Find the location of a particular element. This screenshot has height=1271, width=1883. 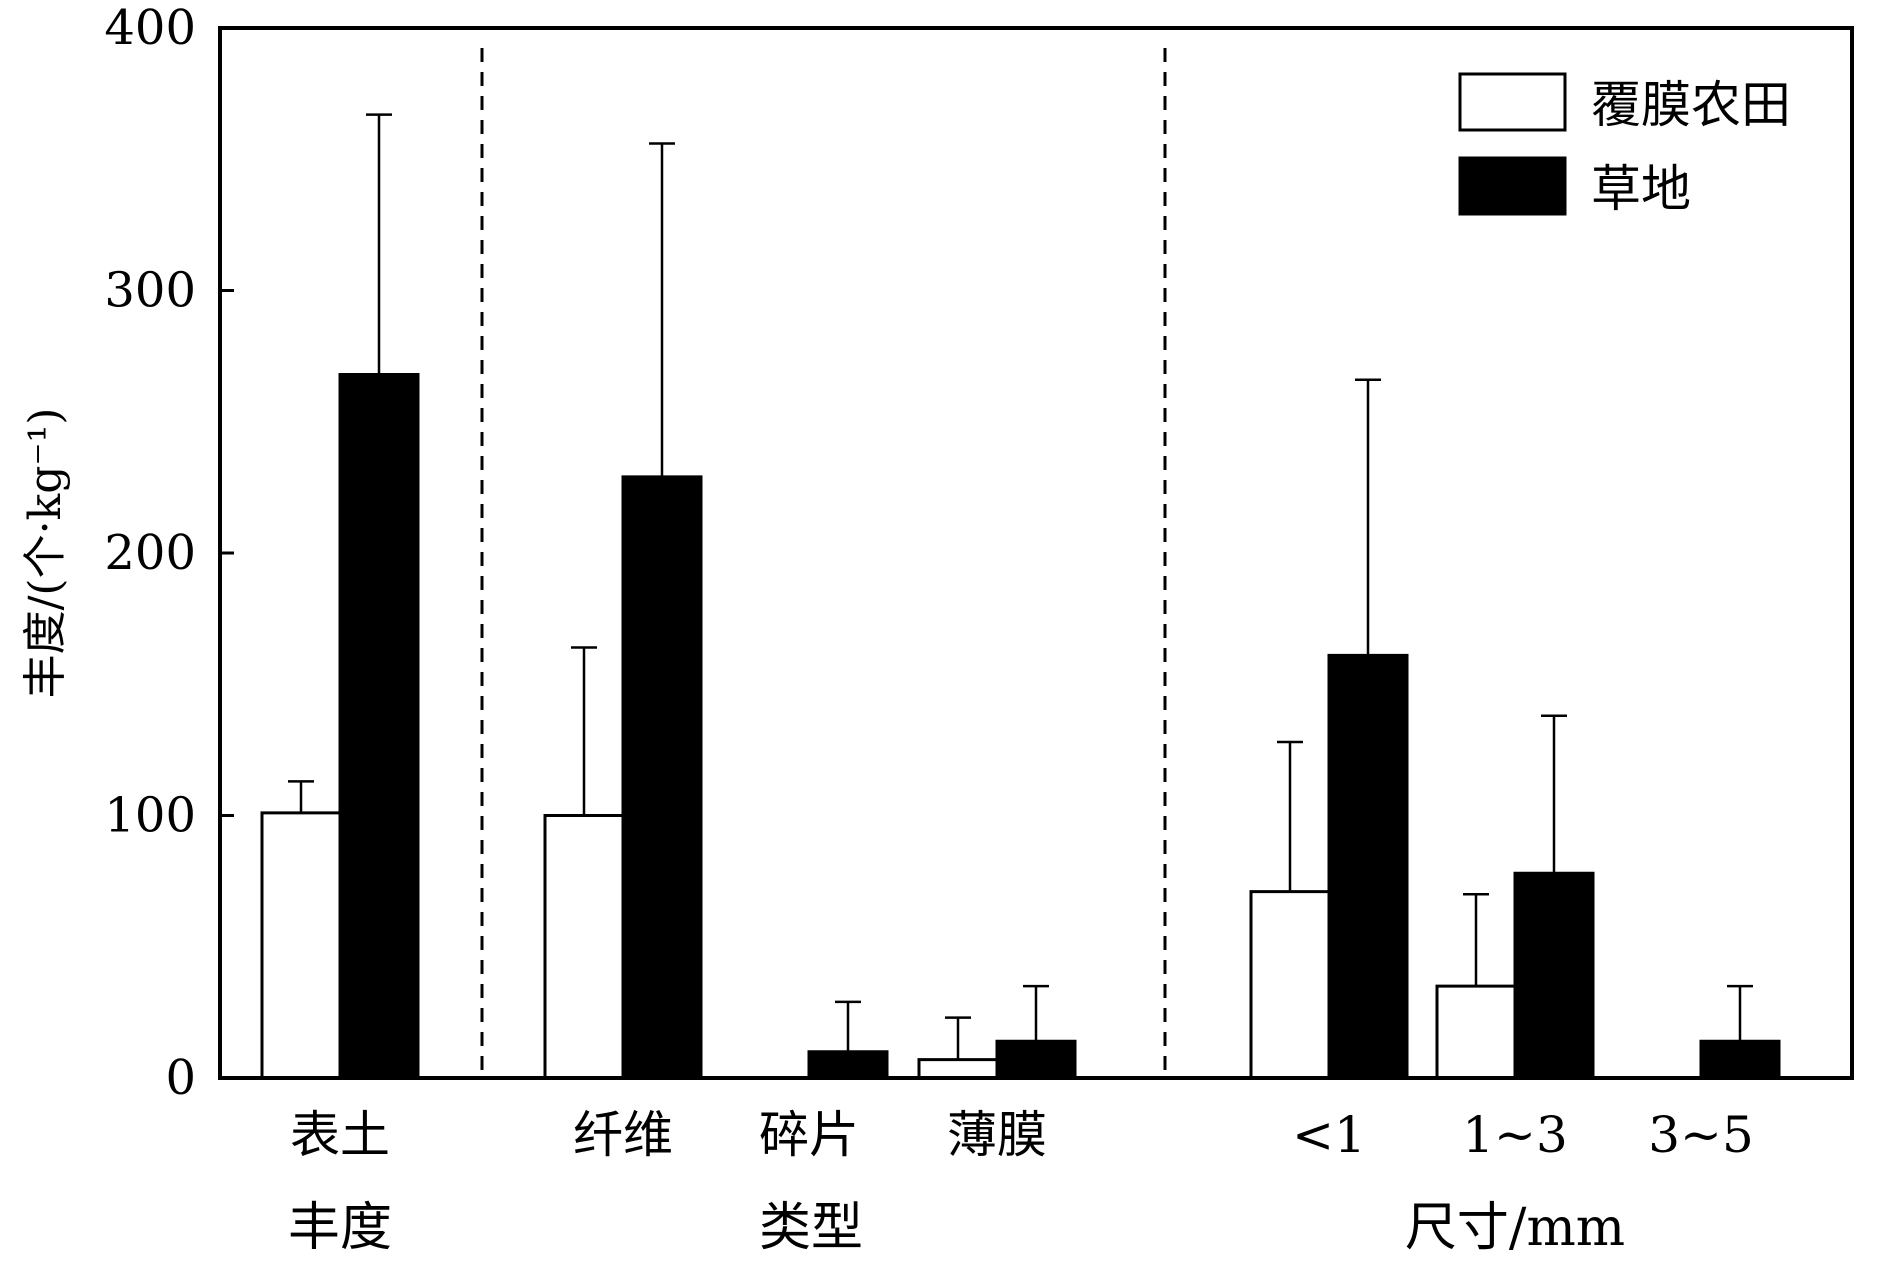

y-tick-label: 0 is located at coordinates (180, 1078).